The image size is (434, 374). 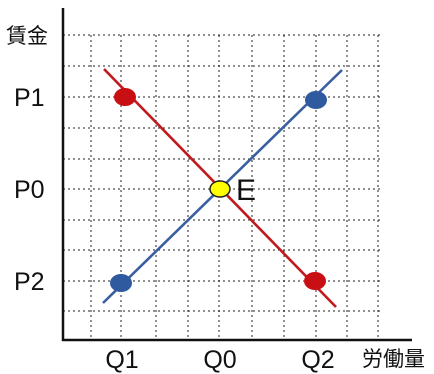 I want to click on equilibrium-point, so click(x=220, y=189).